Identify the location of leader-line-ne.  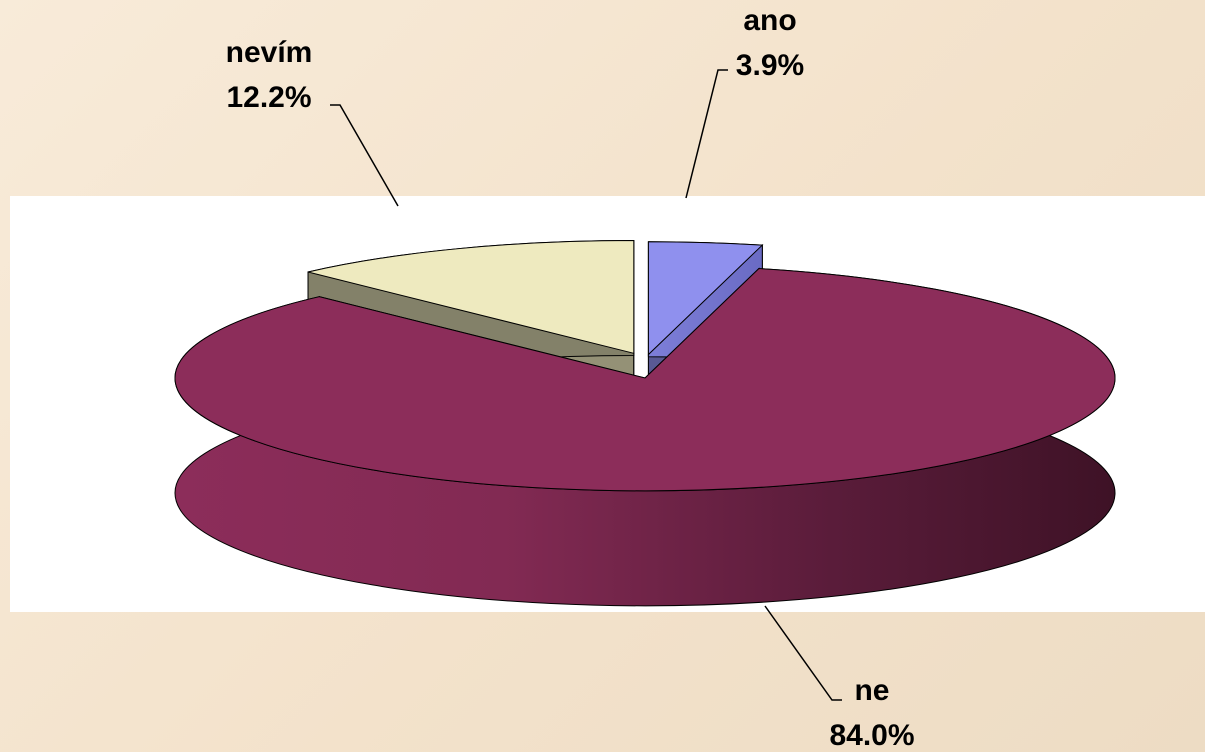
(803, 653).